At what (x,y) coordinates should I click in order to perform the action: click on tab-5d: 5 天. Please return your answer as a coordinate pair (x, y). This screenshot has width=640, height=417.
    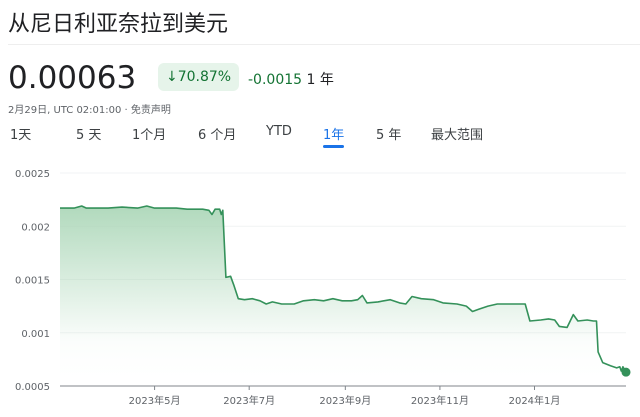
    Looking at the image, I should click on (89, 135).